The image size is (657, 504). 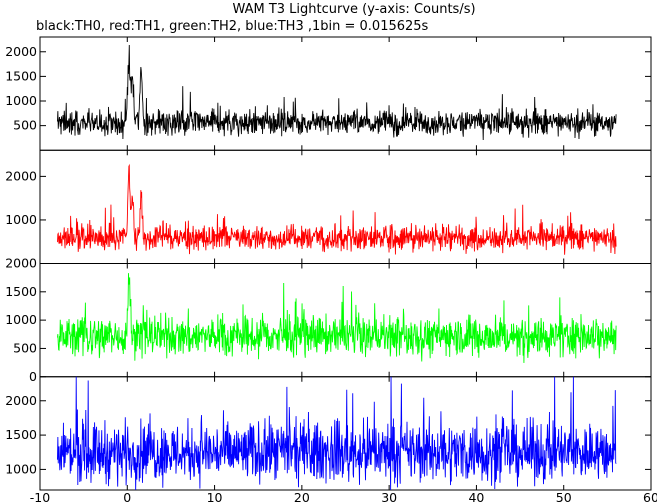 What do you see at coordinates (21, 75) in the screenshot?
I see `y-tick-label-th0: 1500` at bounding box center [21, 75].